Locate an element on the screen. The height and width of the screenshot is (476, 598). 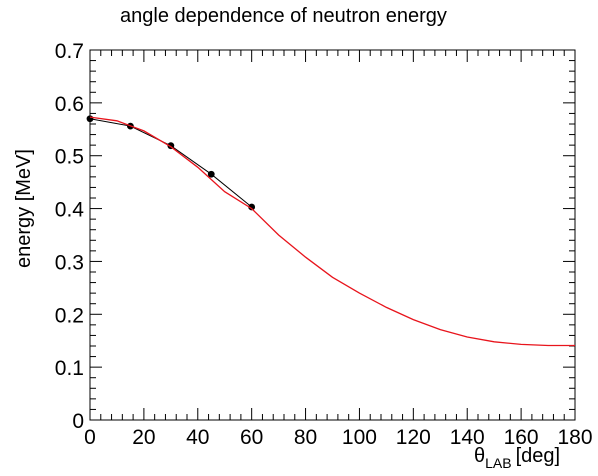
x-tick-label: 160 is located at coordinates (521, 437).